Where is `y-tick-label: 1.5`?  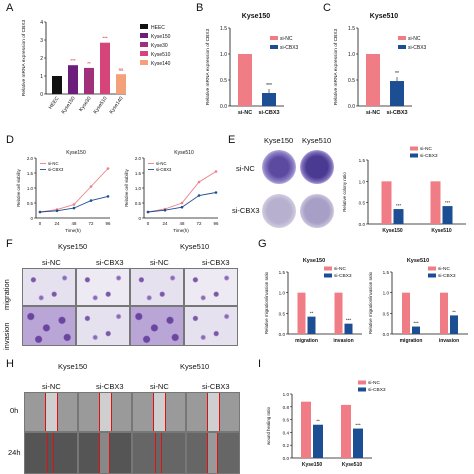 y-tick-label: 1.5 is located at coordinates (362, 160).